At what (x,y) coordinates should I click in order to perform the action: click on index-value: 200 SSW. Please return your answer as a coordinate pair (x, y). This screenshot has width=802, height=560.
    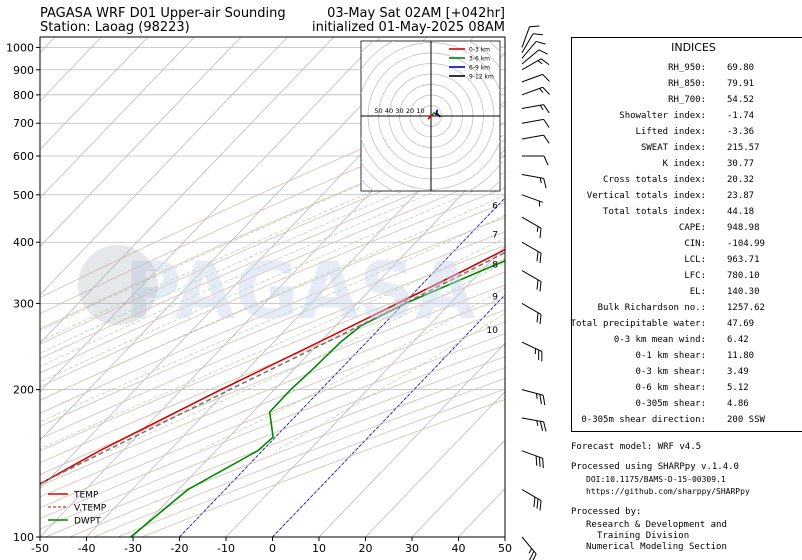
    Looking at the image, I should click on (746, 420).